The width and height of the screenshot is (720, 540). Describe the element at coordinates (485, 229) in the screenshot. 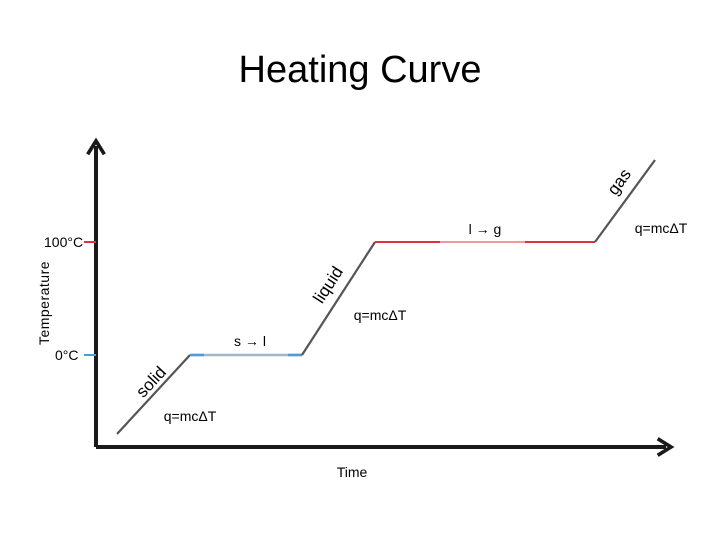

I see `transition-label-boil: l → g` at that location.